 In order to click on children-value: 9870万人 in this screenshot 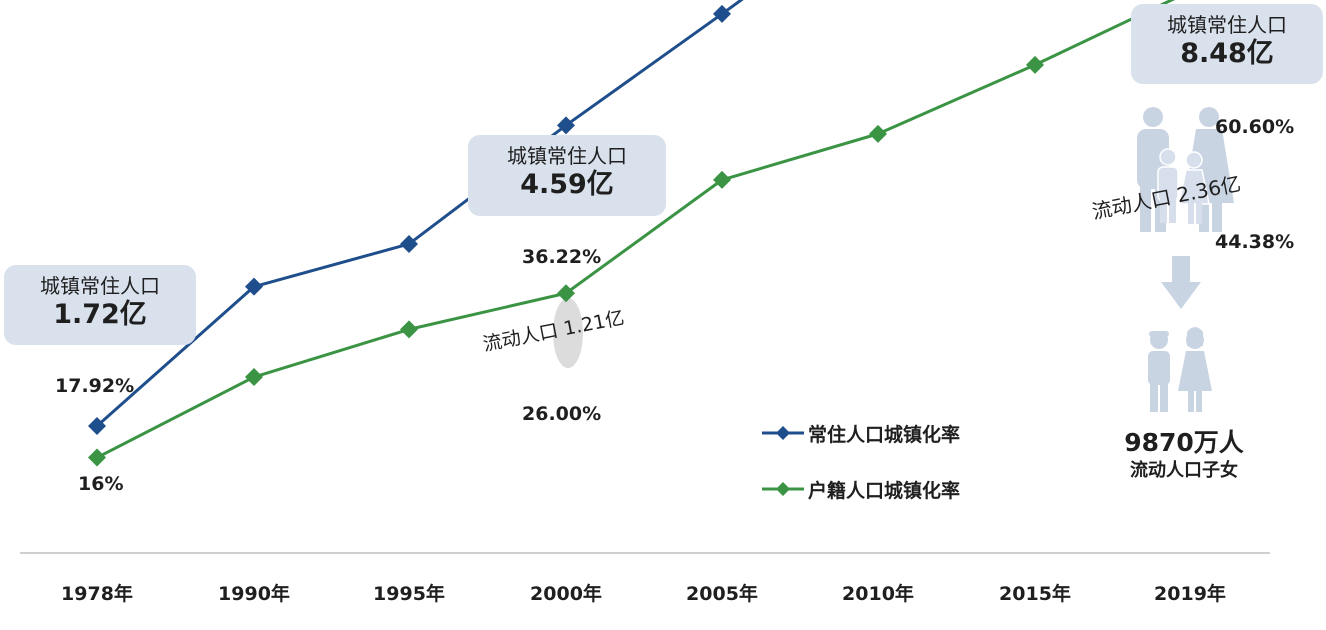, I will do `click(1184, 442)`.